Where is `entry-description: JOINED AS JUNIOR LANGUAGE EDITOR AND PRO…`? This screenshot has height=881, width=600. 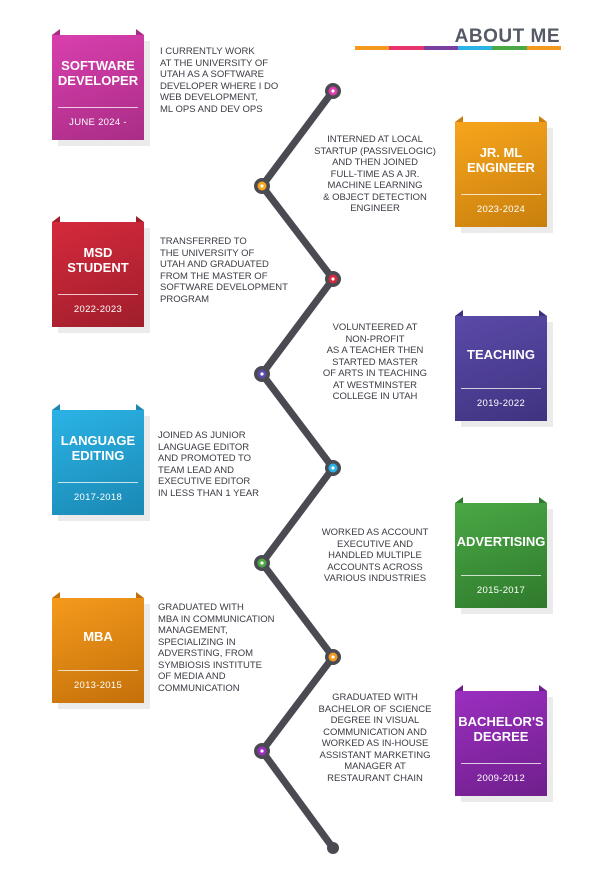
entry-description: JOINED AS JUNIOR LANGUAGE EDITOR AND PRO… is located at coordinates (209, 464).